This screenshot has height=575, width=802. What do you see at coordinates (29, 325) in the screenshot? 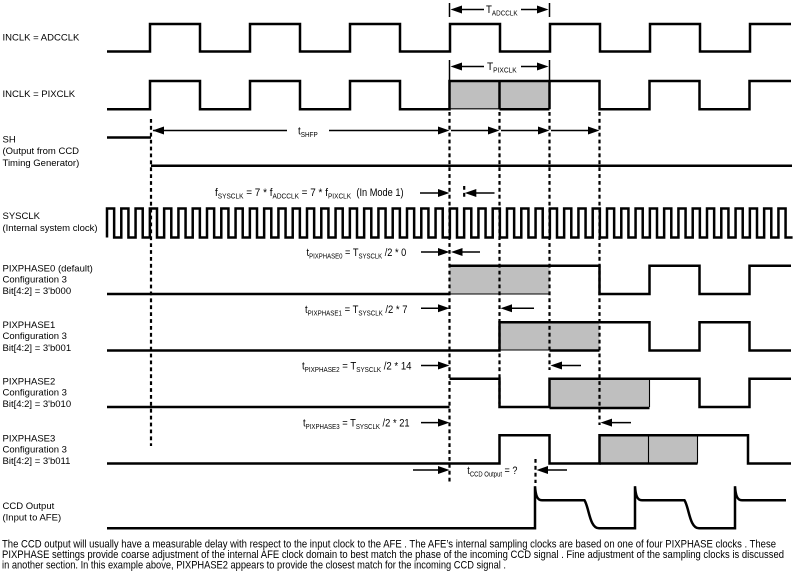
I see `svg-text: PIXPHASE1` at bounding box center [29, 325].